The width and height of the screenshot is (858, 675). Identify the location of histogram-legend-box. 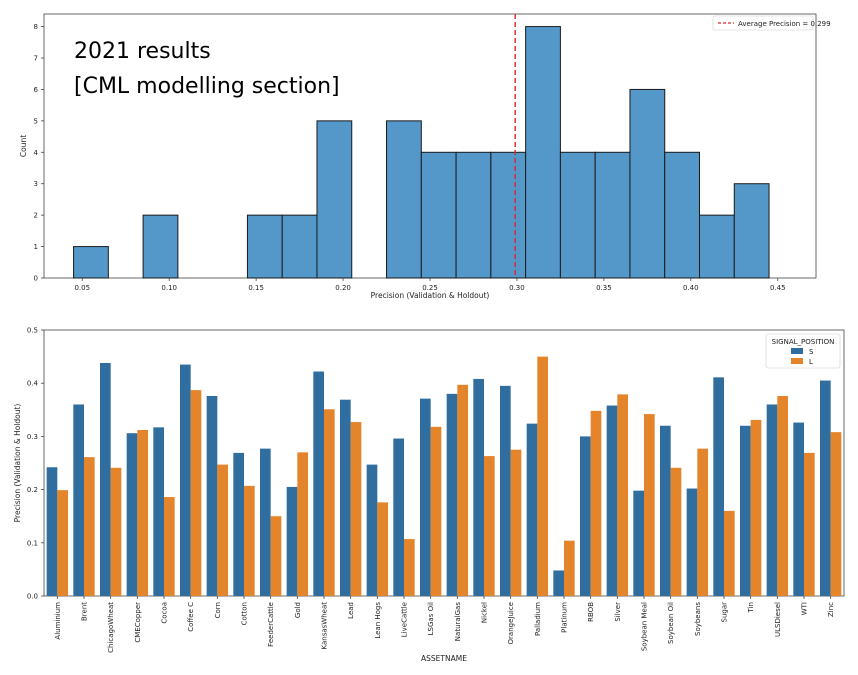
(763, 23).